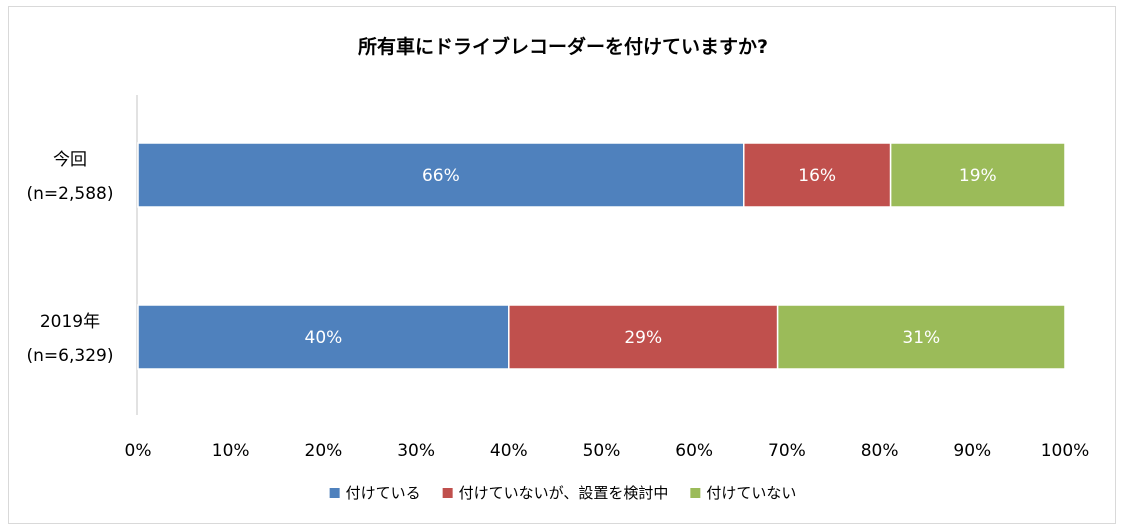 The width and height of the screenshot is (1126, 532). I want to click on data-label: 40%, so click(324, 338).